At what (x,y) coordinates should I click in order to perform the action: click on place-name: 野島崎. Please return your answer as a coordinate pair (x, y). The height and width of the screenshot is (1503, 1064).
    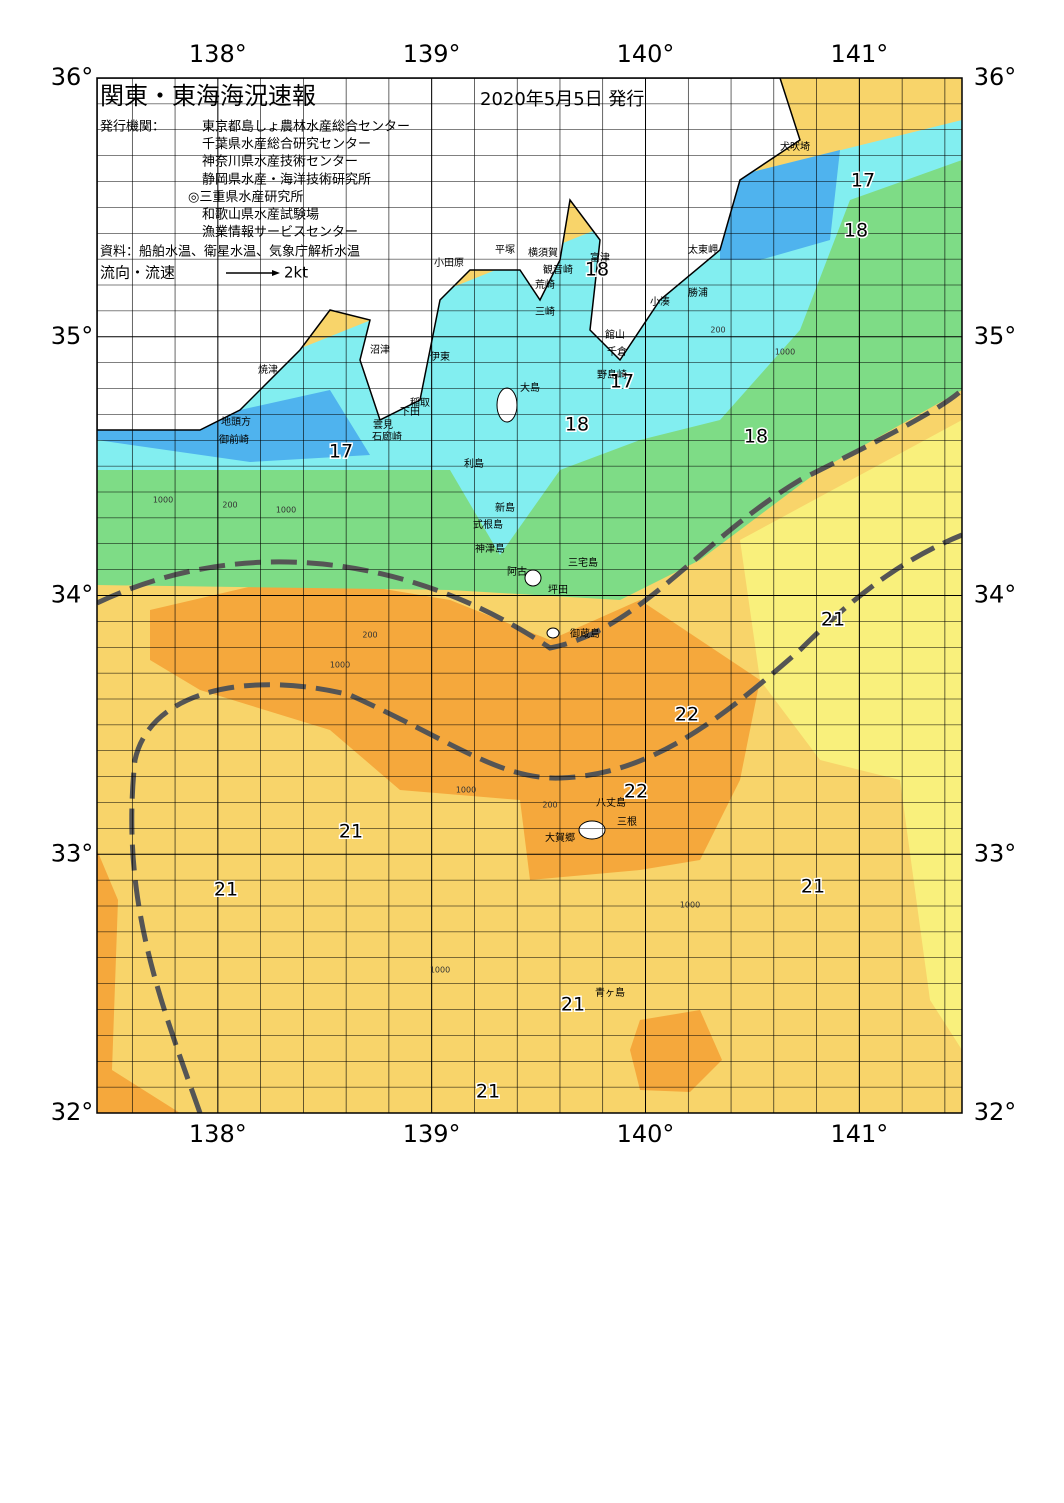
    Looking at the image, I should click on (612, 374).